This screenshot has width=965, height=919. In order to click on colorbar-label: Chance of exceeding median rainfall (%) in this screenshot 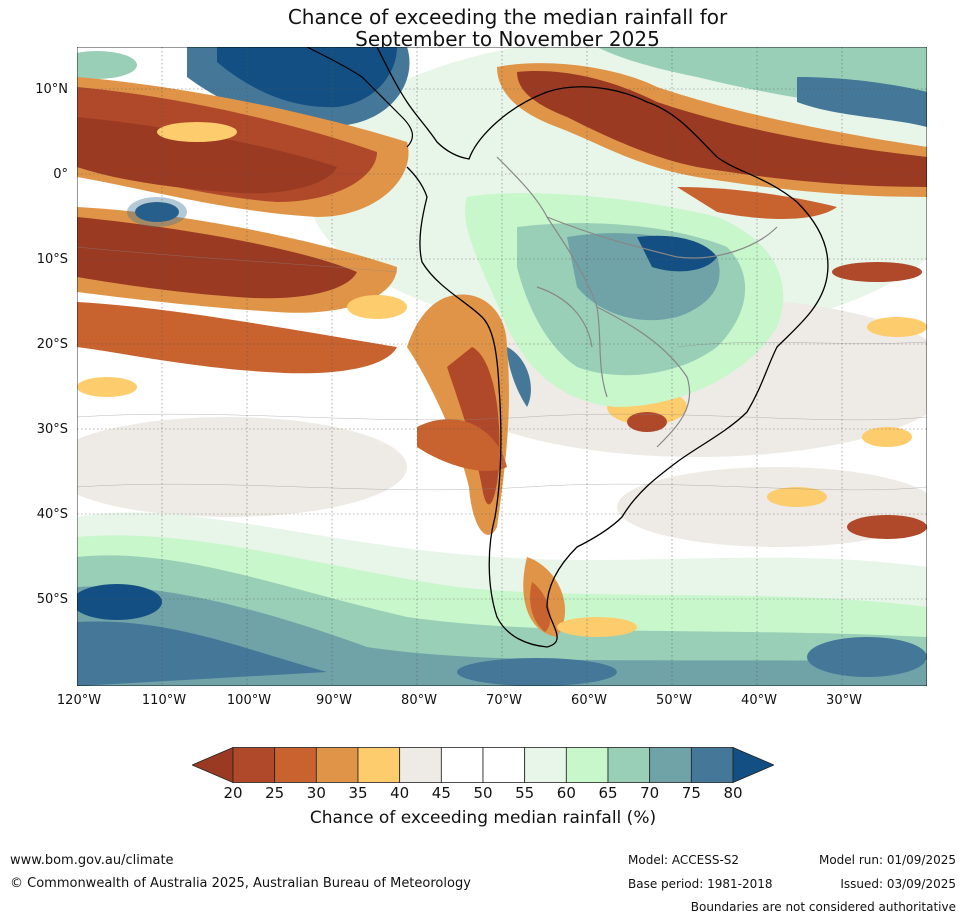, I will do `click(483, 818)`.